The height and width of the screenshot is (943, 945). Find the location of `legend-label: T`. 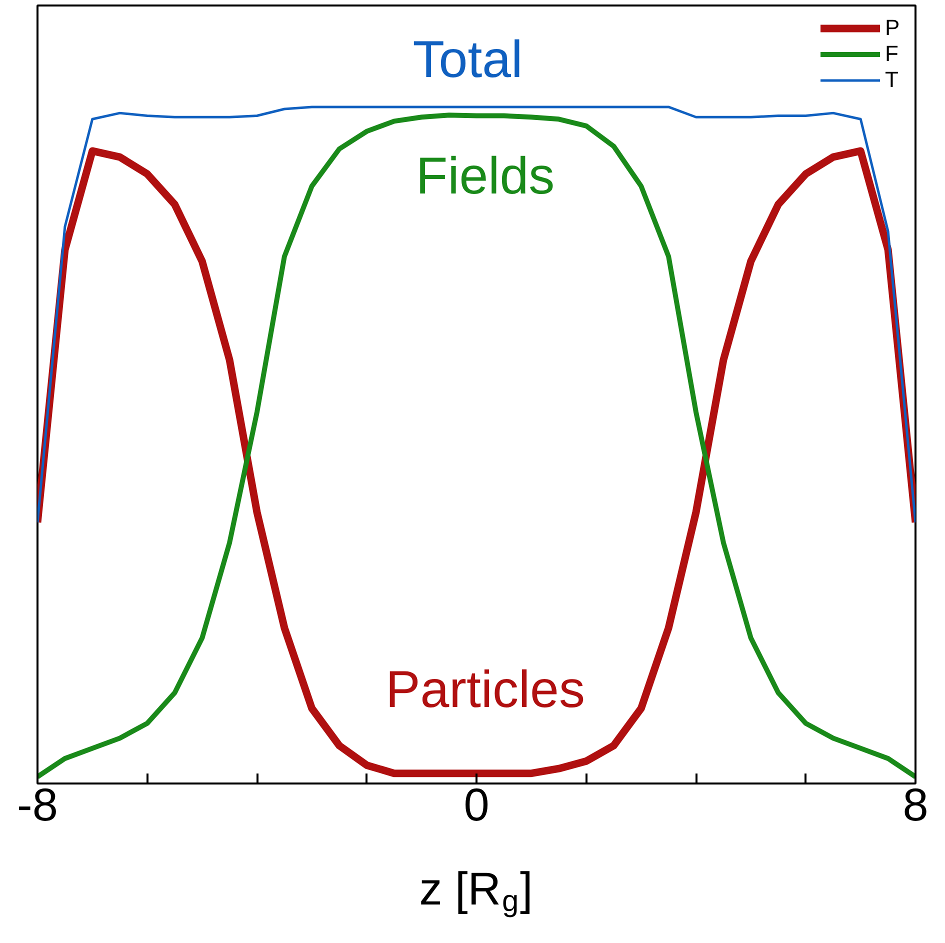

legend-label: T is located at coordinates (892, 80).